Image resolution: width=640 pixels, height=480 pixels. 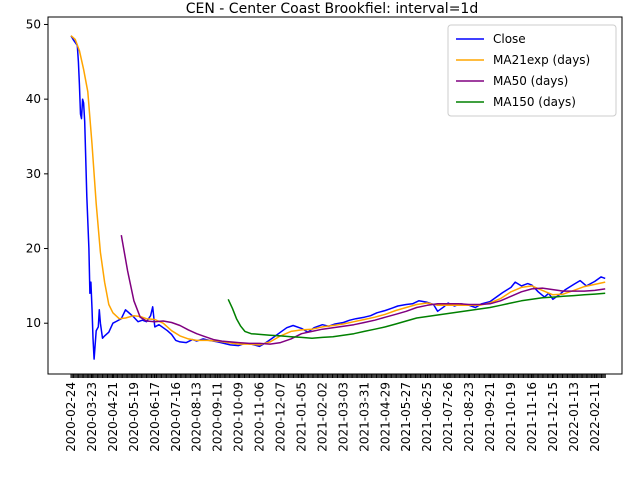 I want to click on x-tick-label: 2021-03-31, so click(x=364, y=417).